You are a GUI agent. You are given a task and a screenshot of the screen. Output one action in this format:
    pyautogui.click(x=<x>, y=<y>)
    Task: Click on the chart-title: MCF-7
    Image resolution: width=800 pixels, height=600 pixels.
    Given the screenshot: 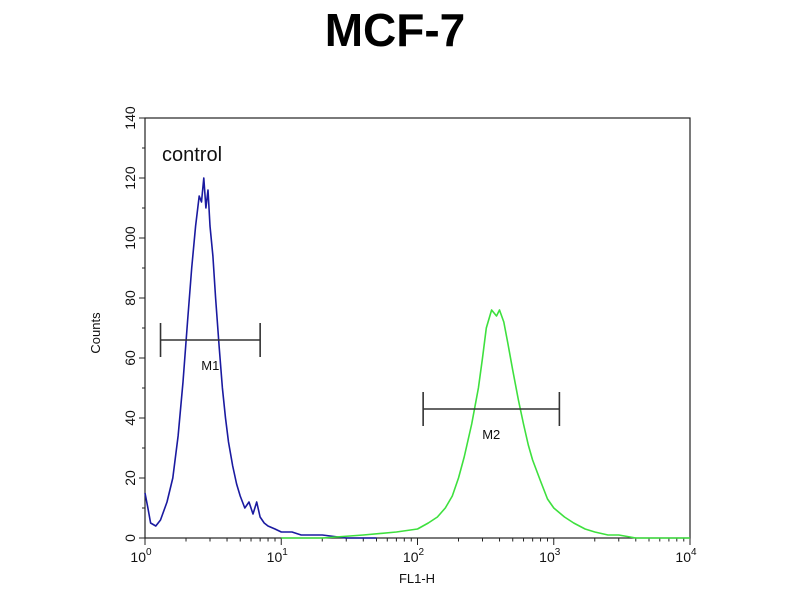 What is the action you would take?
    pyautogui.click(x=395, y=30)
    